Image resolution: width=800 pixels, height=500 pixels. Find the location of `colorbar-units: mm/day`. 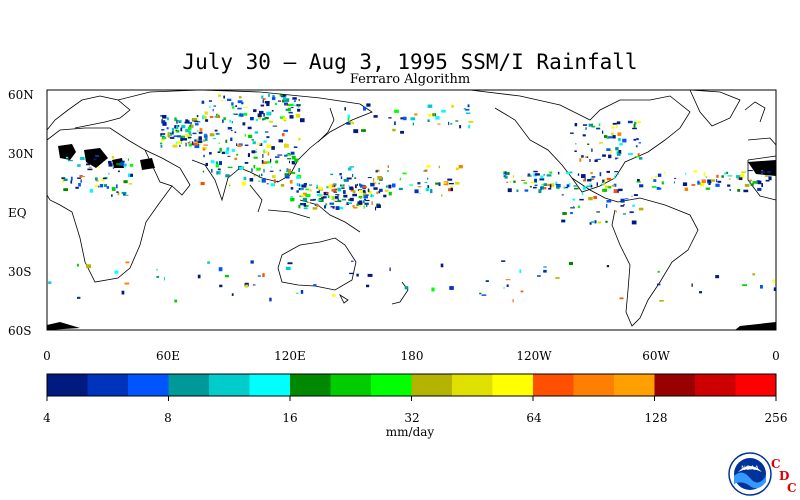

colorbar-units: mm/day is located at coordinates (410, 432).